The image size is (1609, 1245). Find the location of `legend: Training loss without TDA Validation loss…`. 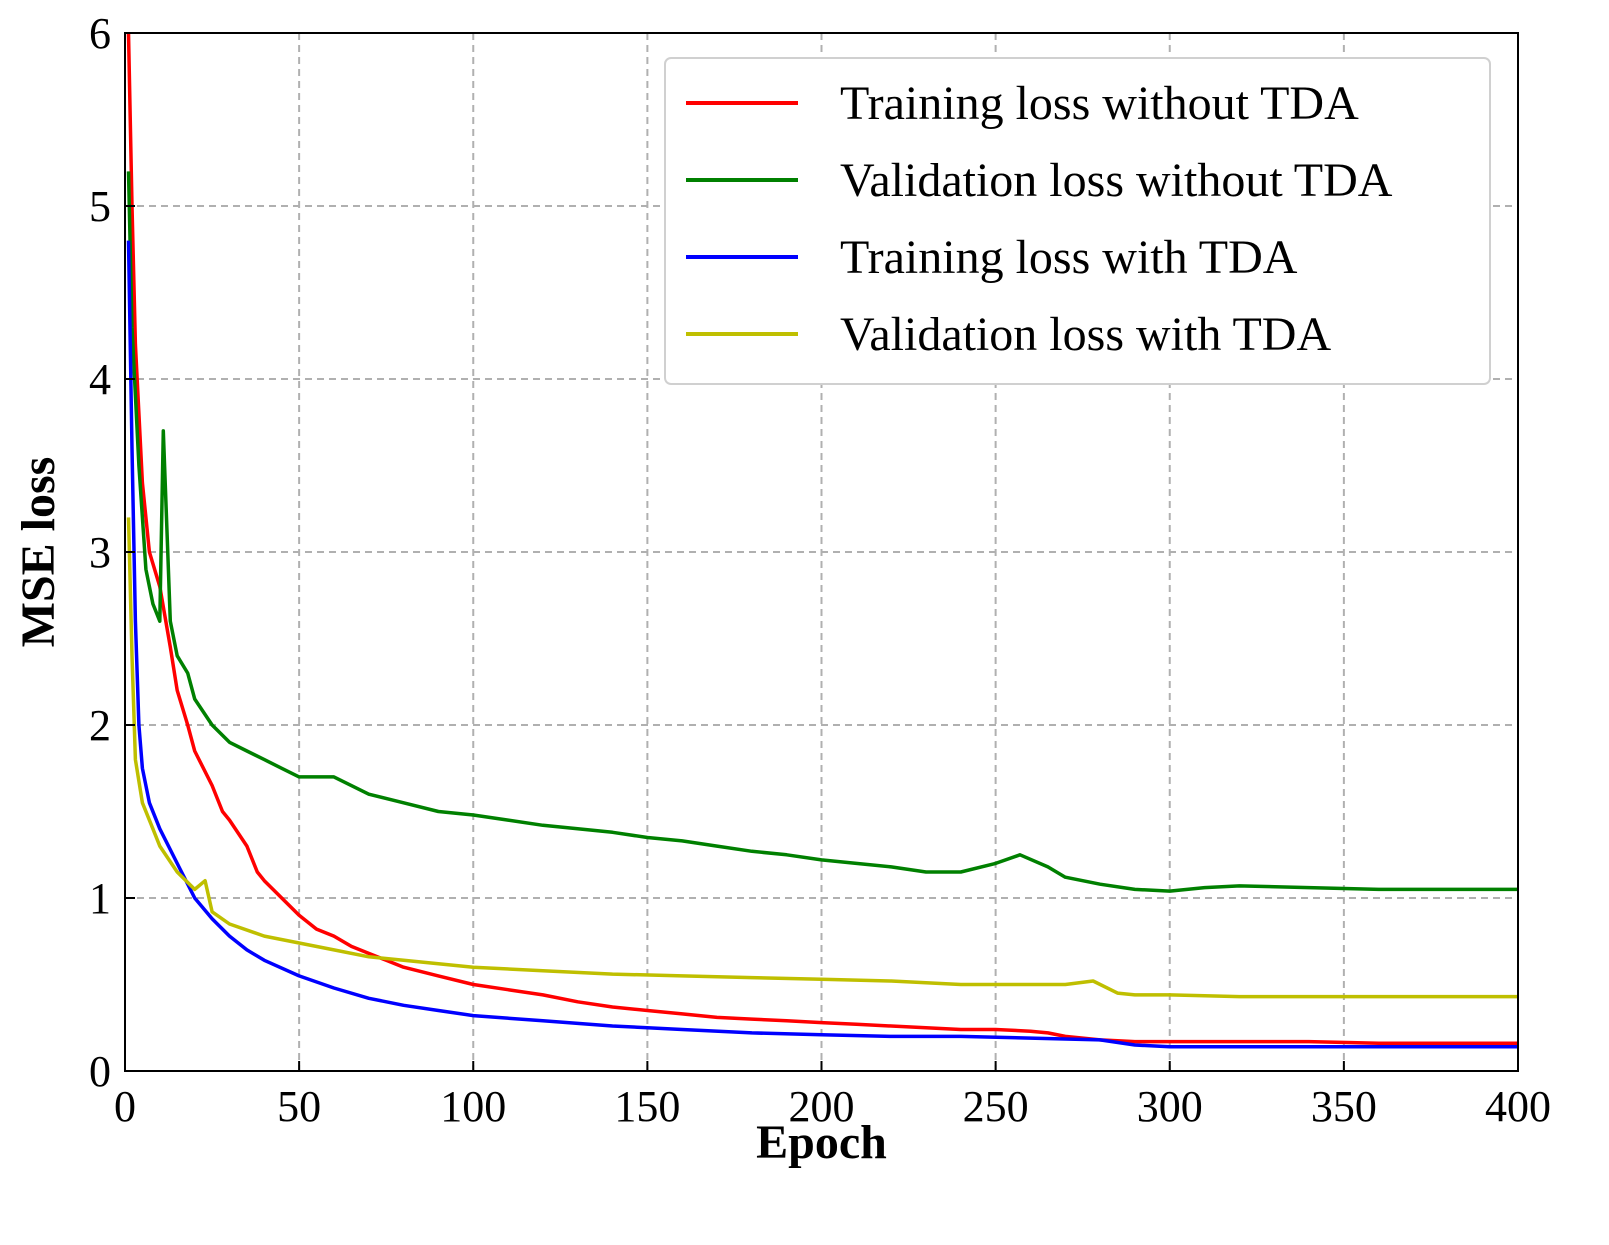

legend: Training loss without TDA Validation loss… is located at coordinates (1077, 221).